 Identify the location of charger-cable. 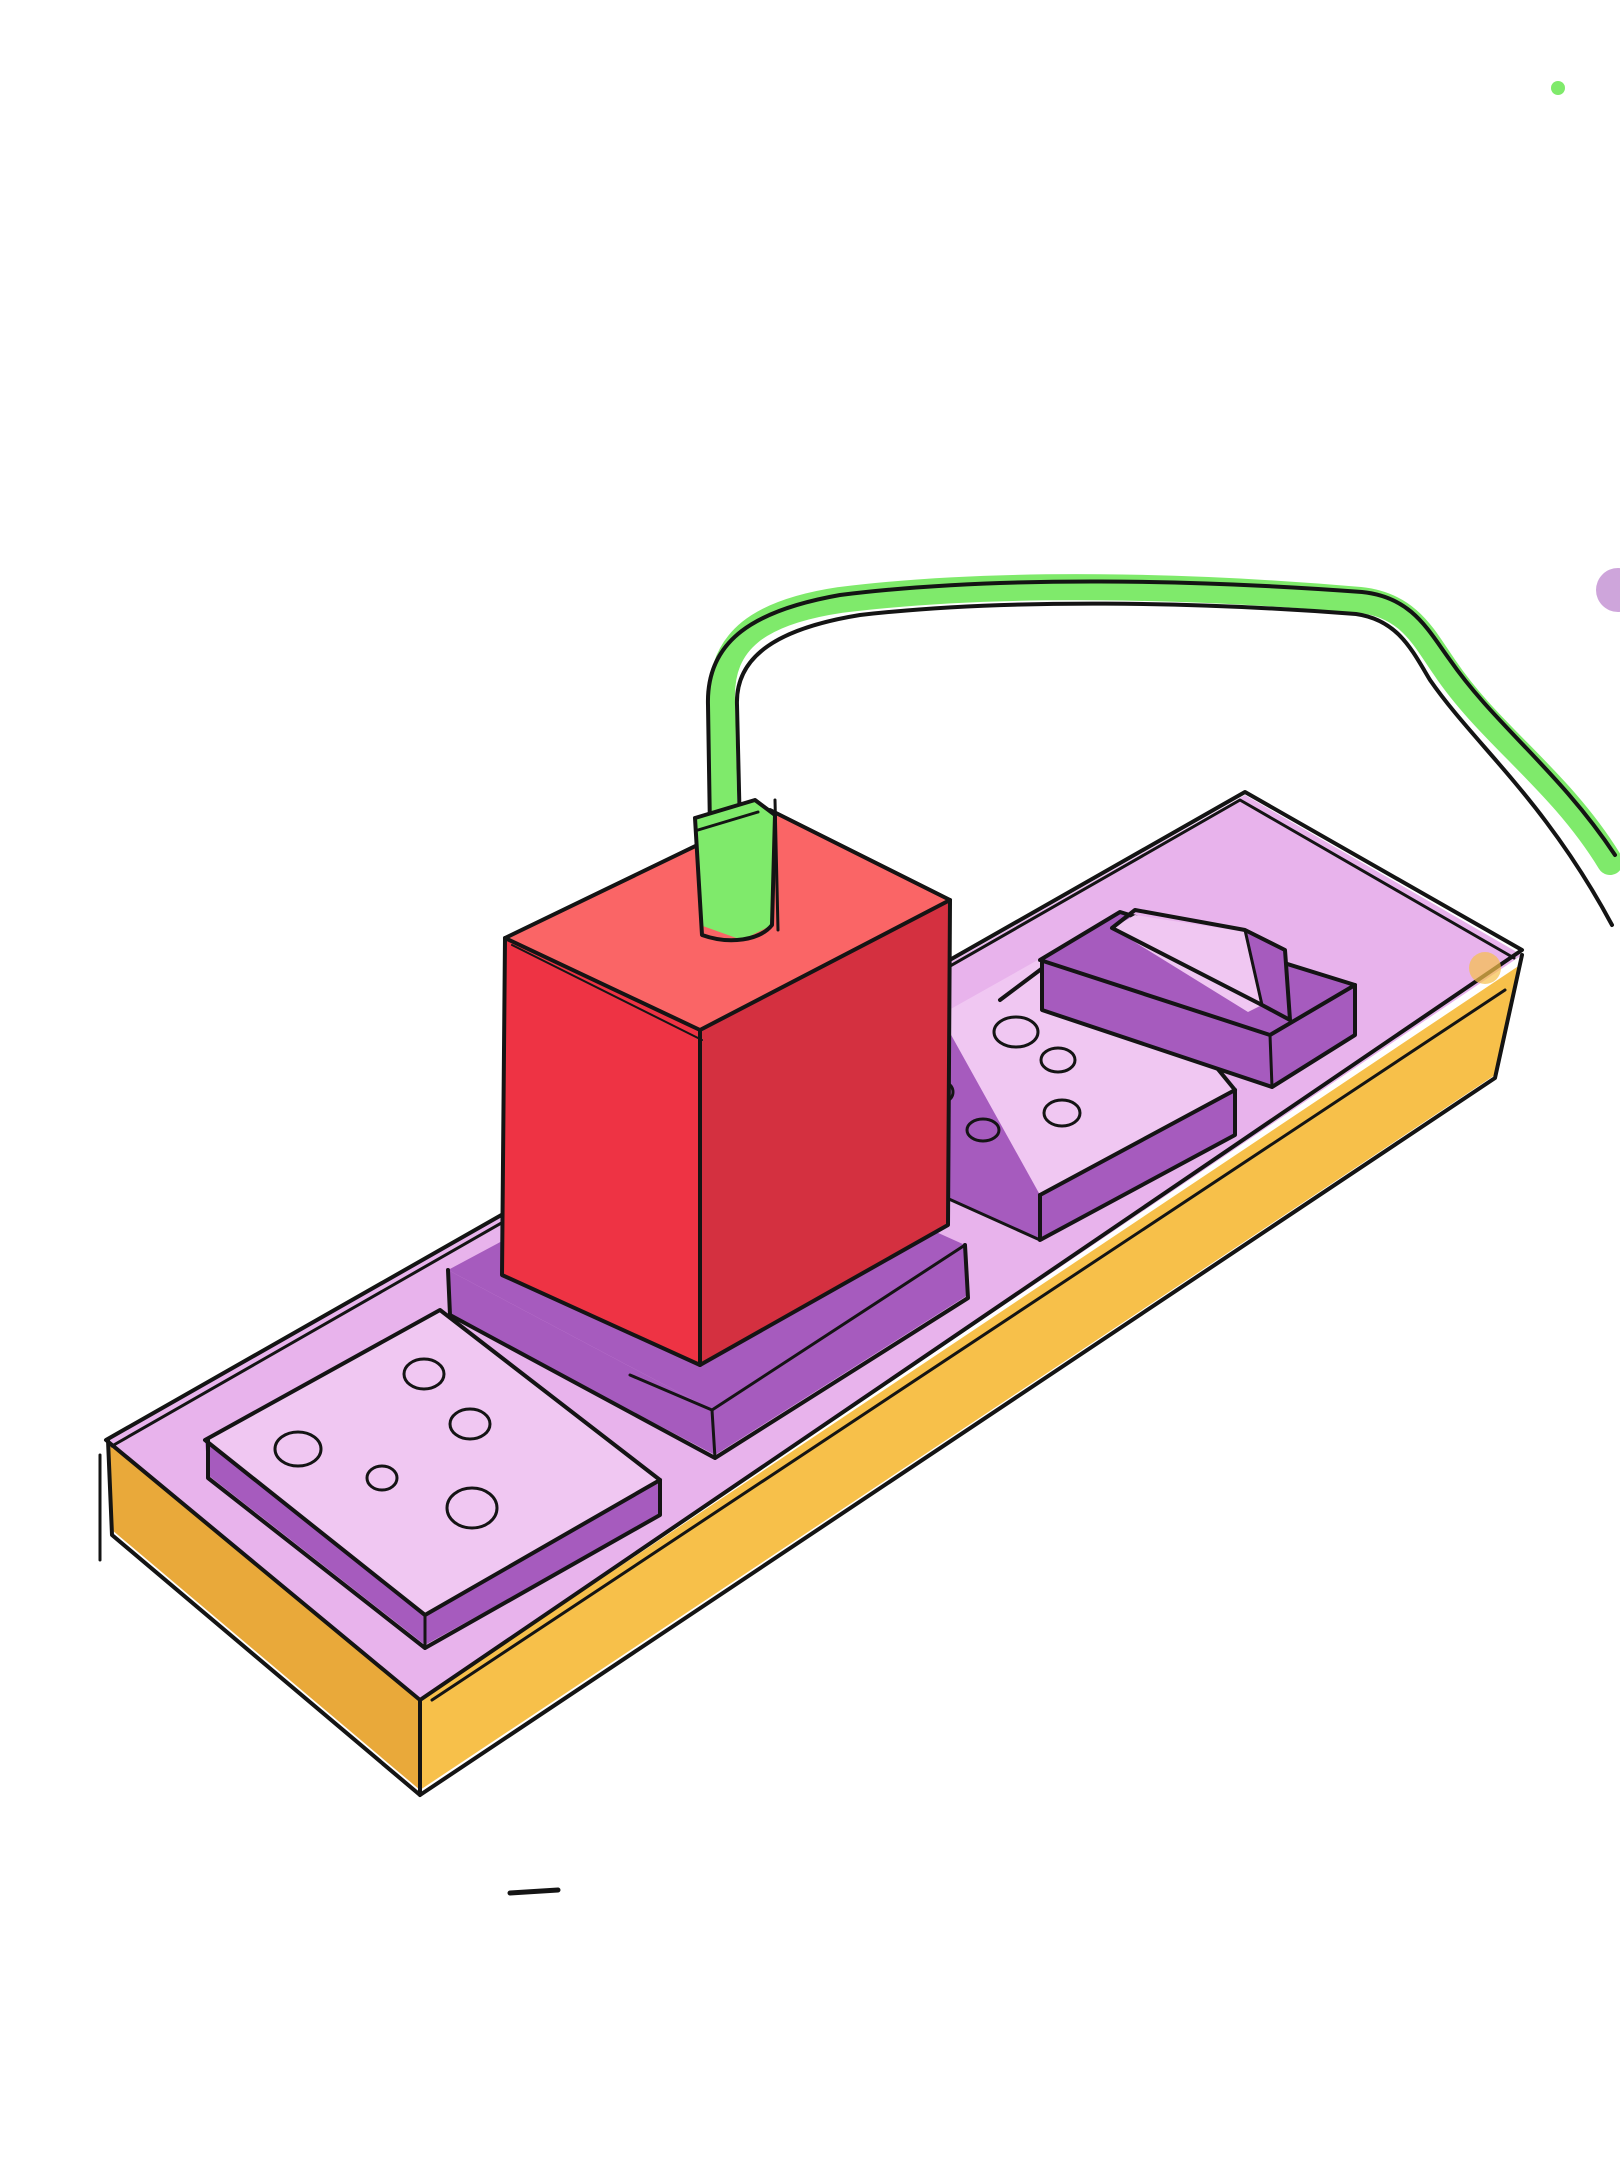
(1156, 758).